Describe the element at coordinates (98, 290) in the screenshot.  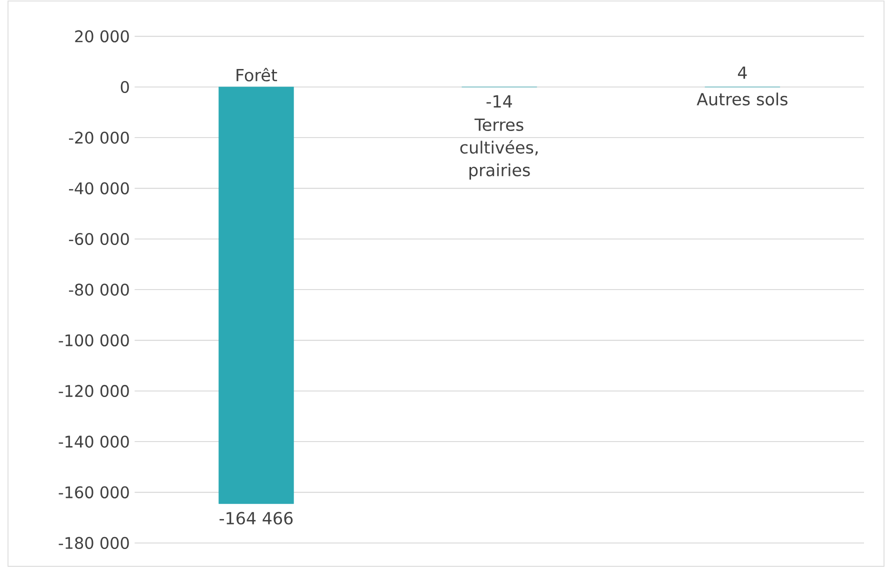
I see `y-tick-label: -80 000` at that location.